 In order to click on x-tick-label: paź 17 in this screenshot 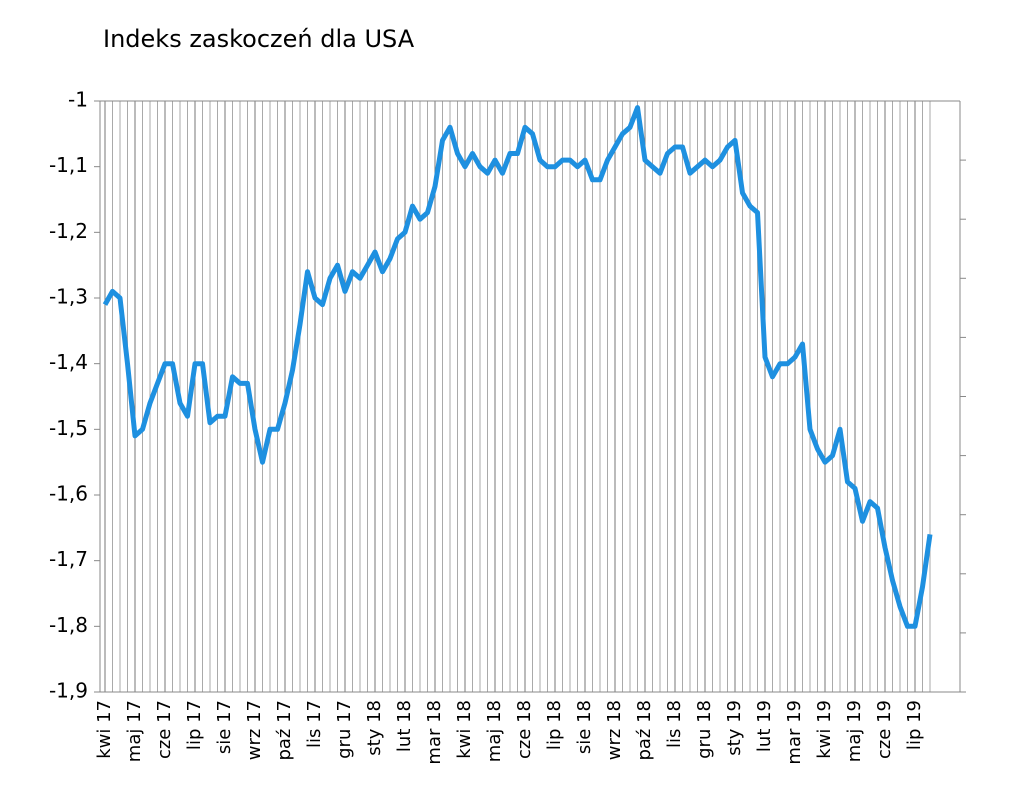, I will do `click(284, 730)`.